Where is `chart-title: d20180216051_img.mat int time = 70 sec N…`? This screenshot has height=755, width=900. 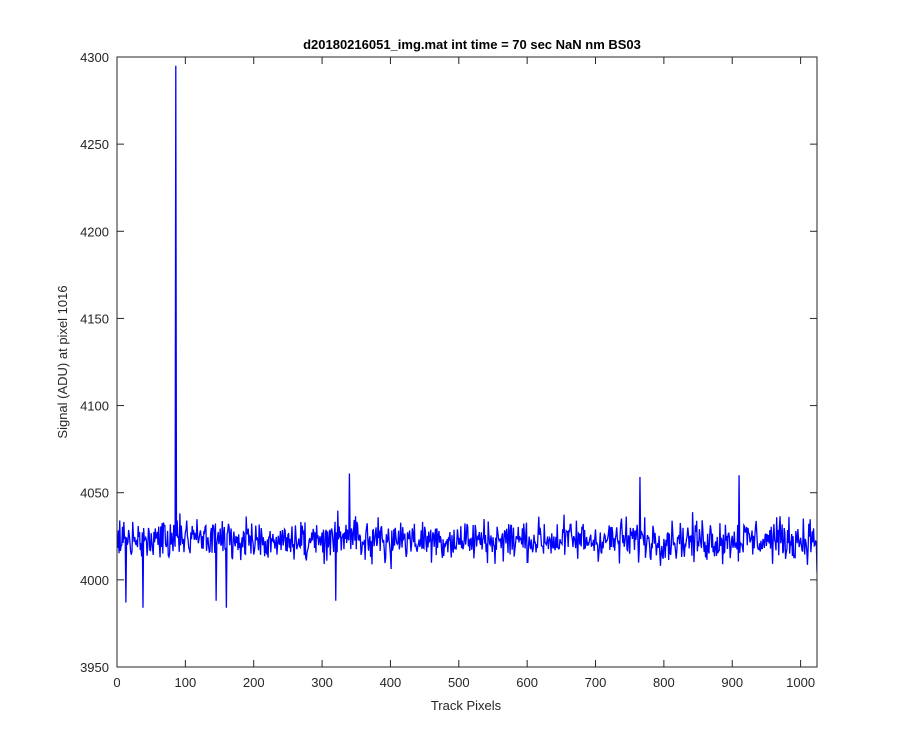
chart-title: d20180216051_img.mat int time = 70 sec N… is located at coordinates (472, 44).